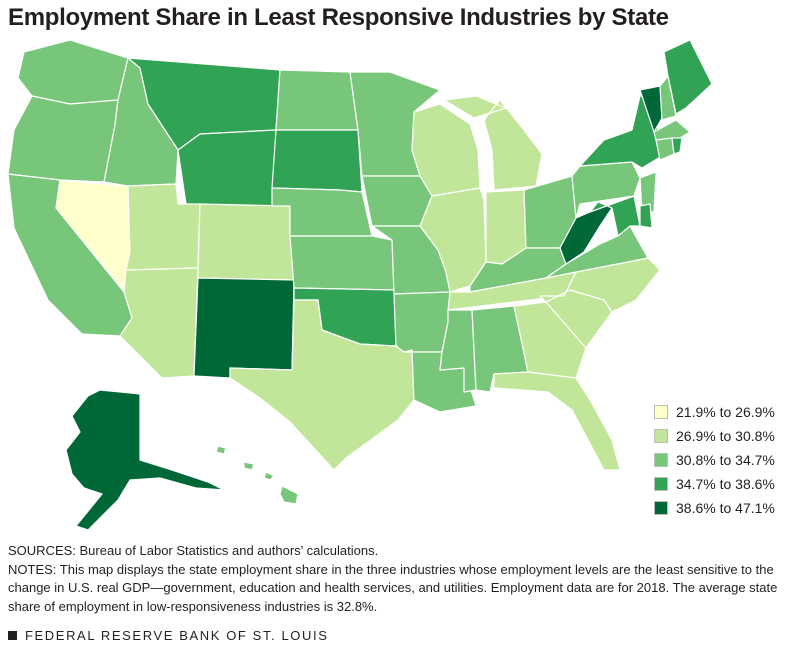  What do you see at coordinates (725, 412) in the screenshot?
I see `legend-label: 21.9% to 26.9%` at bounding box center [725, 412].